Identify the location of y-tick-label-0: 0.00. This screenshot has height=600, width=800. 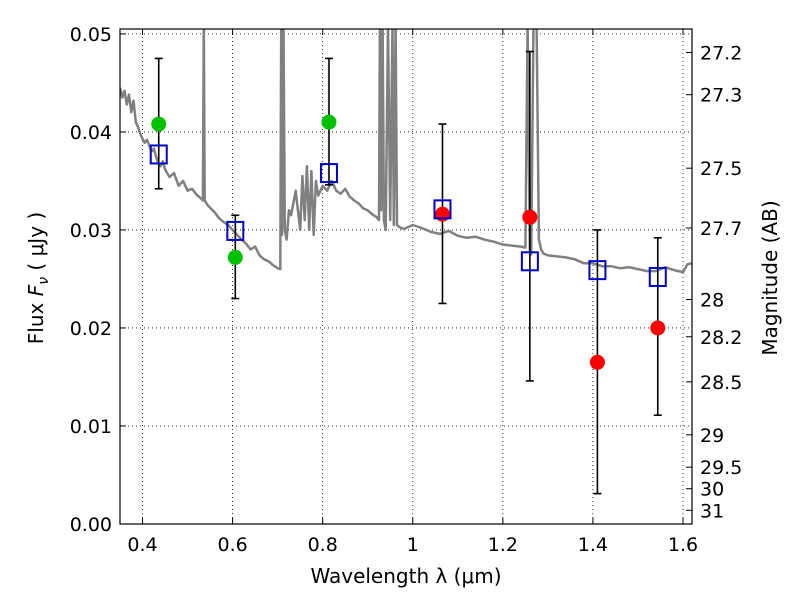
(91, 525).